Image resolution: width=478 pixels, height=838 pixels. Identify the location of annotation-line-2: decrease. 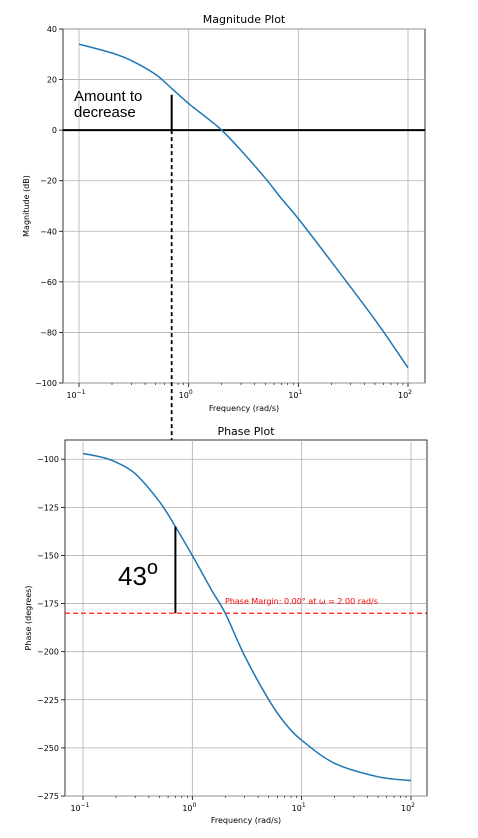
(105, 112).